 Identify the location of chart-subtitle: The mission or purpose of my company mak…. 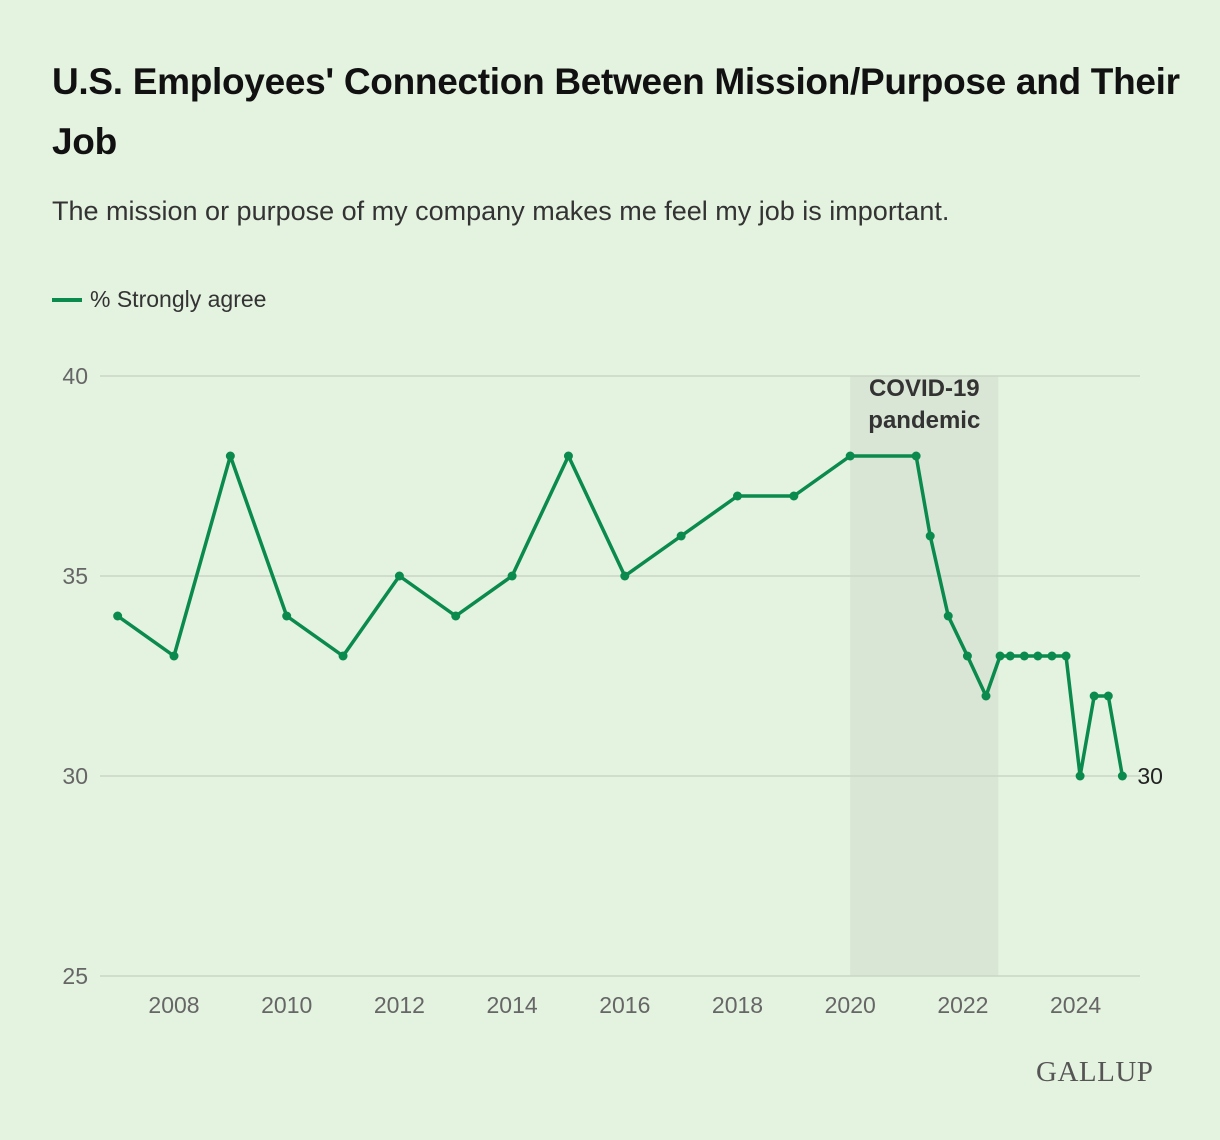
(501, 211).